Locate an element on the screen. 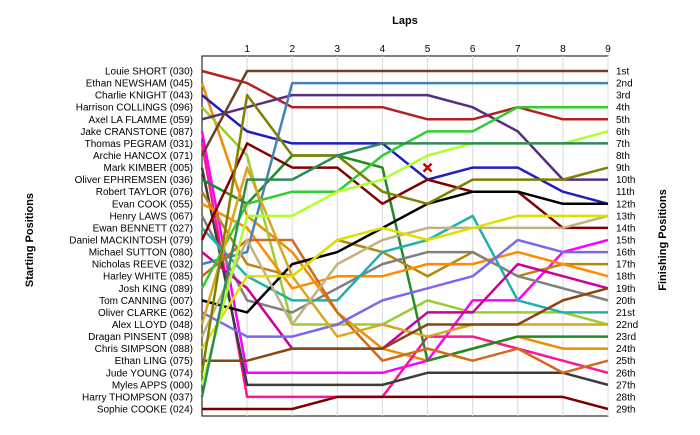 This screenshot has width=700, height=435. x-tick-label: 7 is located at coordinates (518, 49).